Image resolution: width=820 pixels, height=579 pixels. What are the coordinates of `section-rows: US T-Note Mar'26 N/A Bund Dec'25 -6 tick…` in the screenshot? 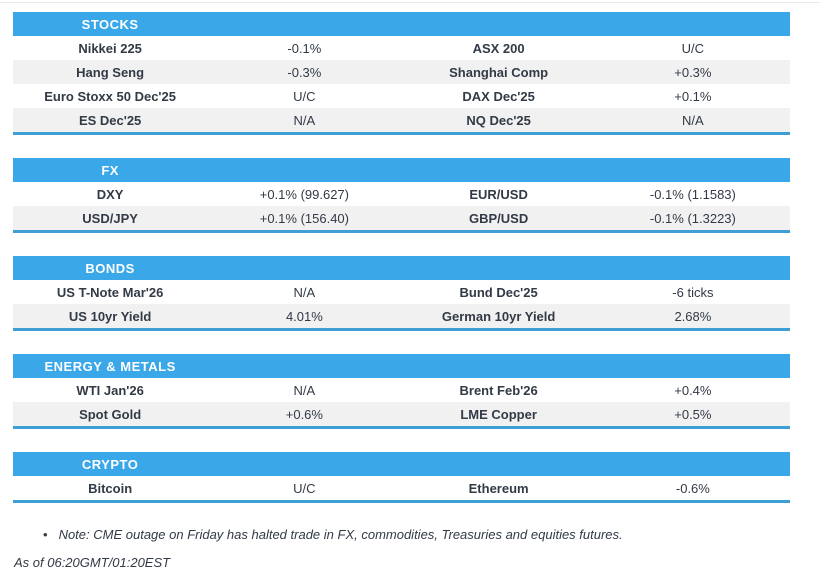 It's located at (401, 304).